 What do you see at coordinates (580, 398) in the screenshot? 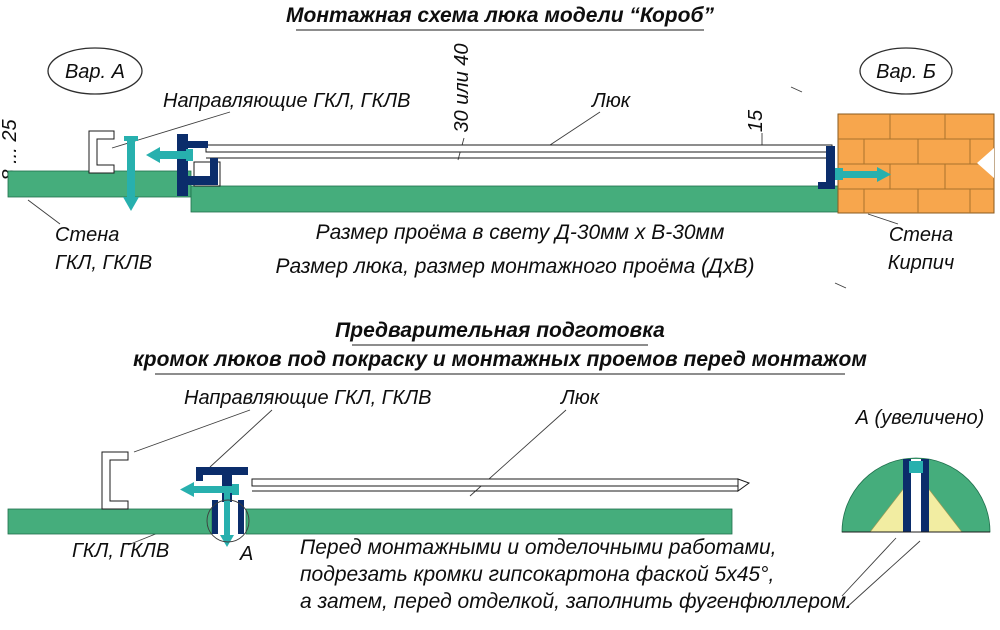
I see `hatch-label-2: Люк` at bounding box center [580, 398].